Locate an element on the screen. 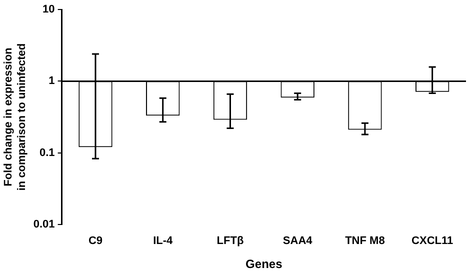 The width and height of the screenshot is (474, 272). y-tick-label: 0.1 is located at coordinates (47, 152).